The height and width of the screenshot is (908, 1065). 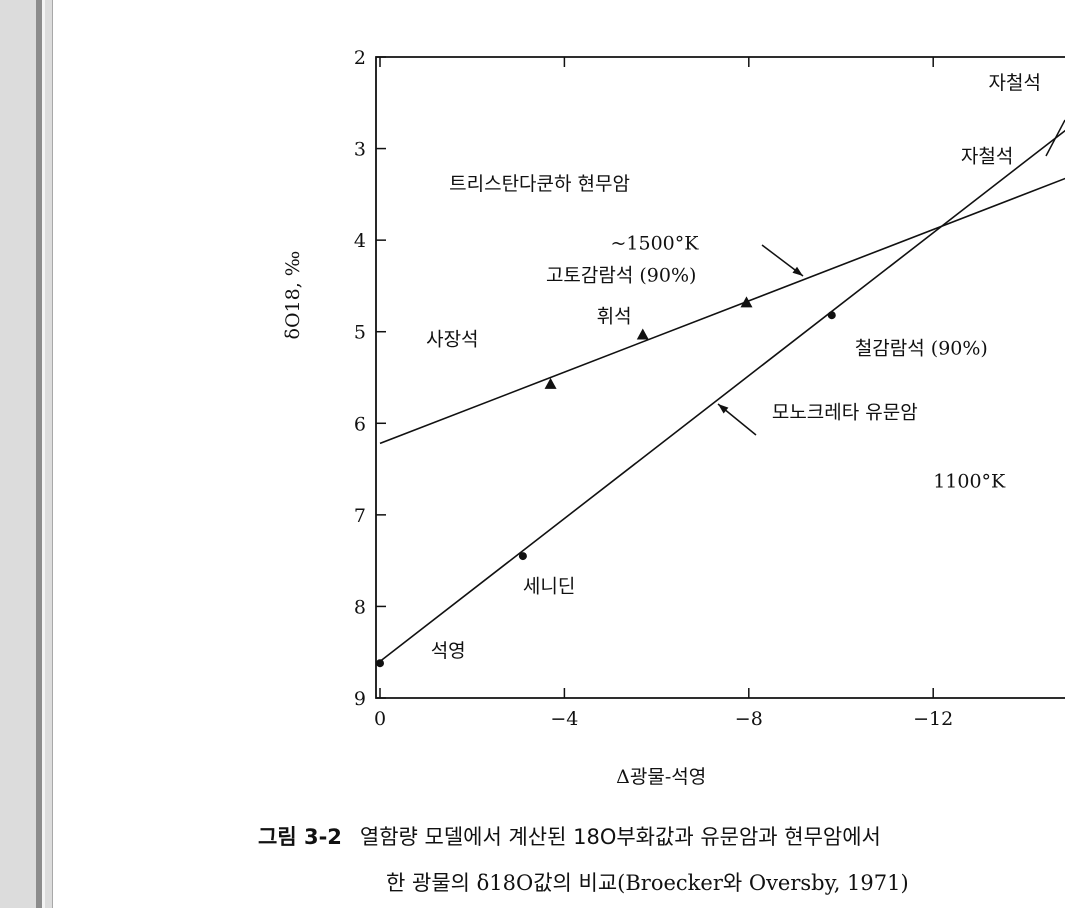 What do you see at coordinates (549, 587) in the screenshot?
I see `label-sanidine: 세니딘` at bounding box center [549, 587].